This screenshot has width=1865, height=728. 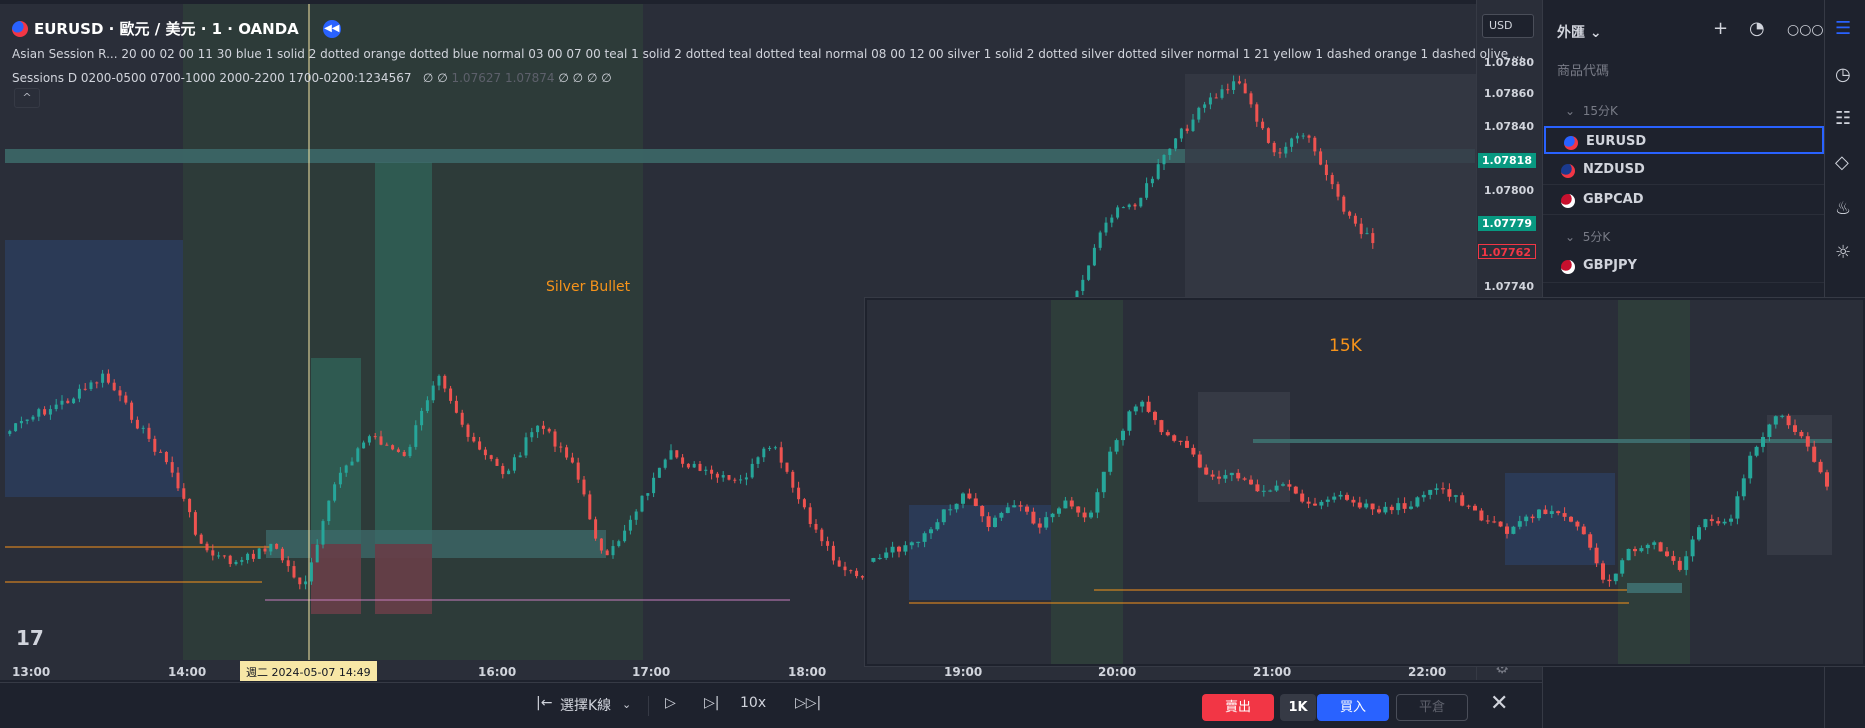 What do you see at coordinates (627, 704) in the screenshot?
I see `chevron-down-icon: ⌄` at bounding box center [627, 704].